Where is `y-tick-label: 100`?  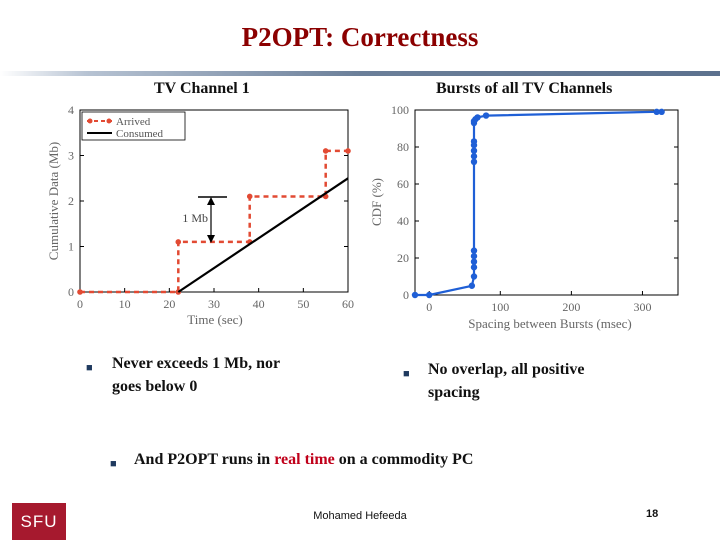 y-tick-label: 100 is located at coordinates (400, 110).